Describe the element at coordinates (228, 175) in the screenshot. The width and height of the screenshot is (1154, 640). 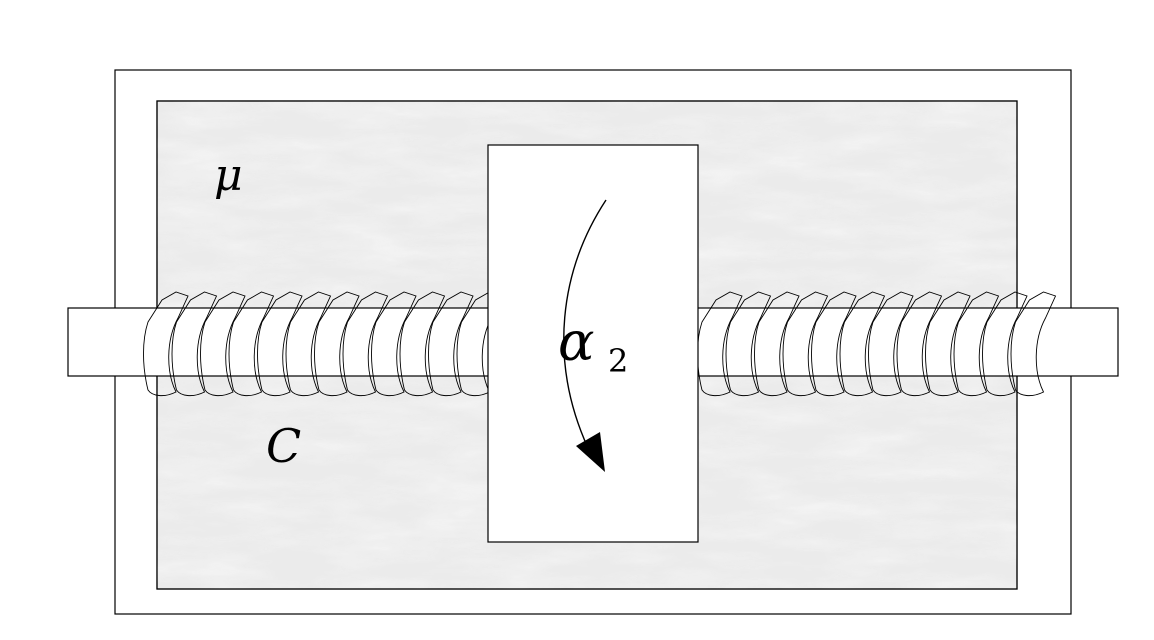
I see `mu-label: μ` at that location.